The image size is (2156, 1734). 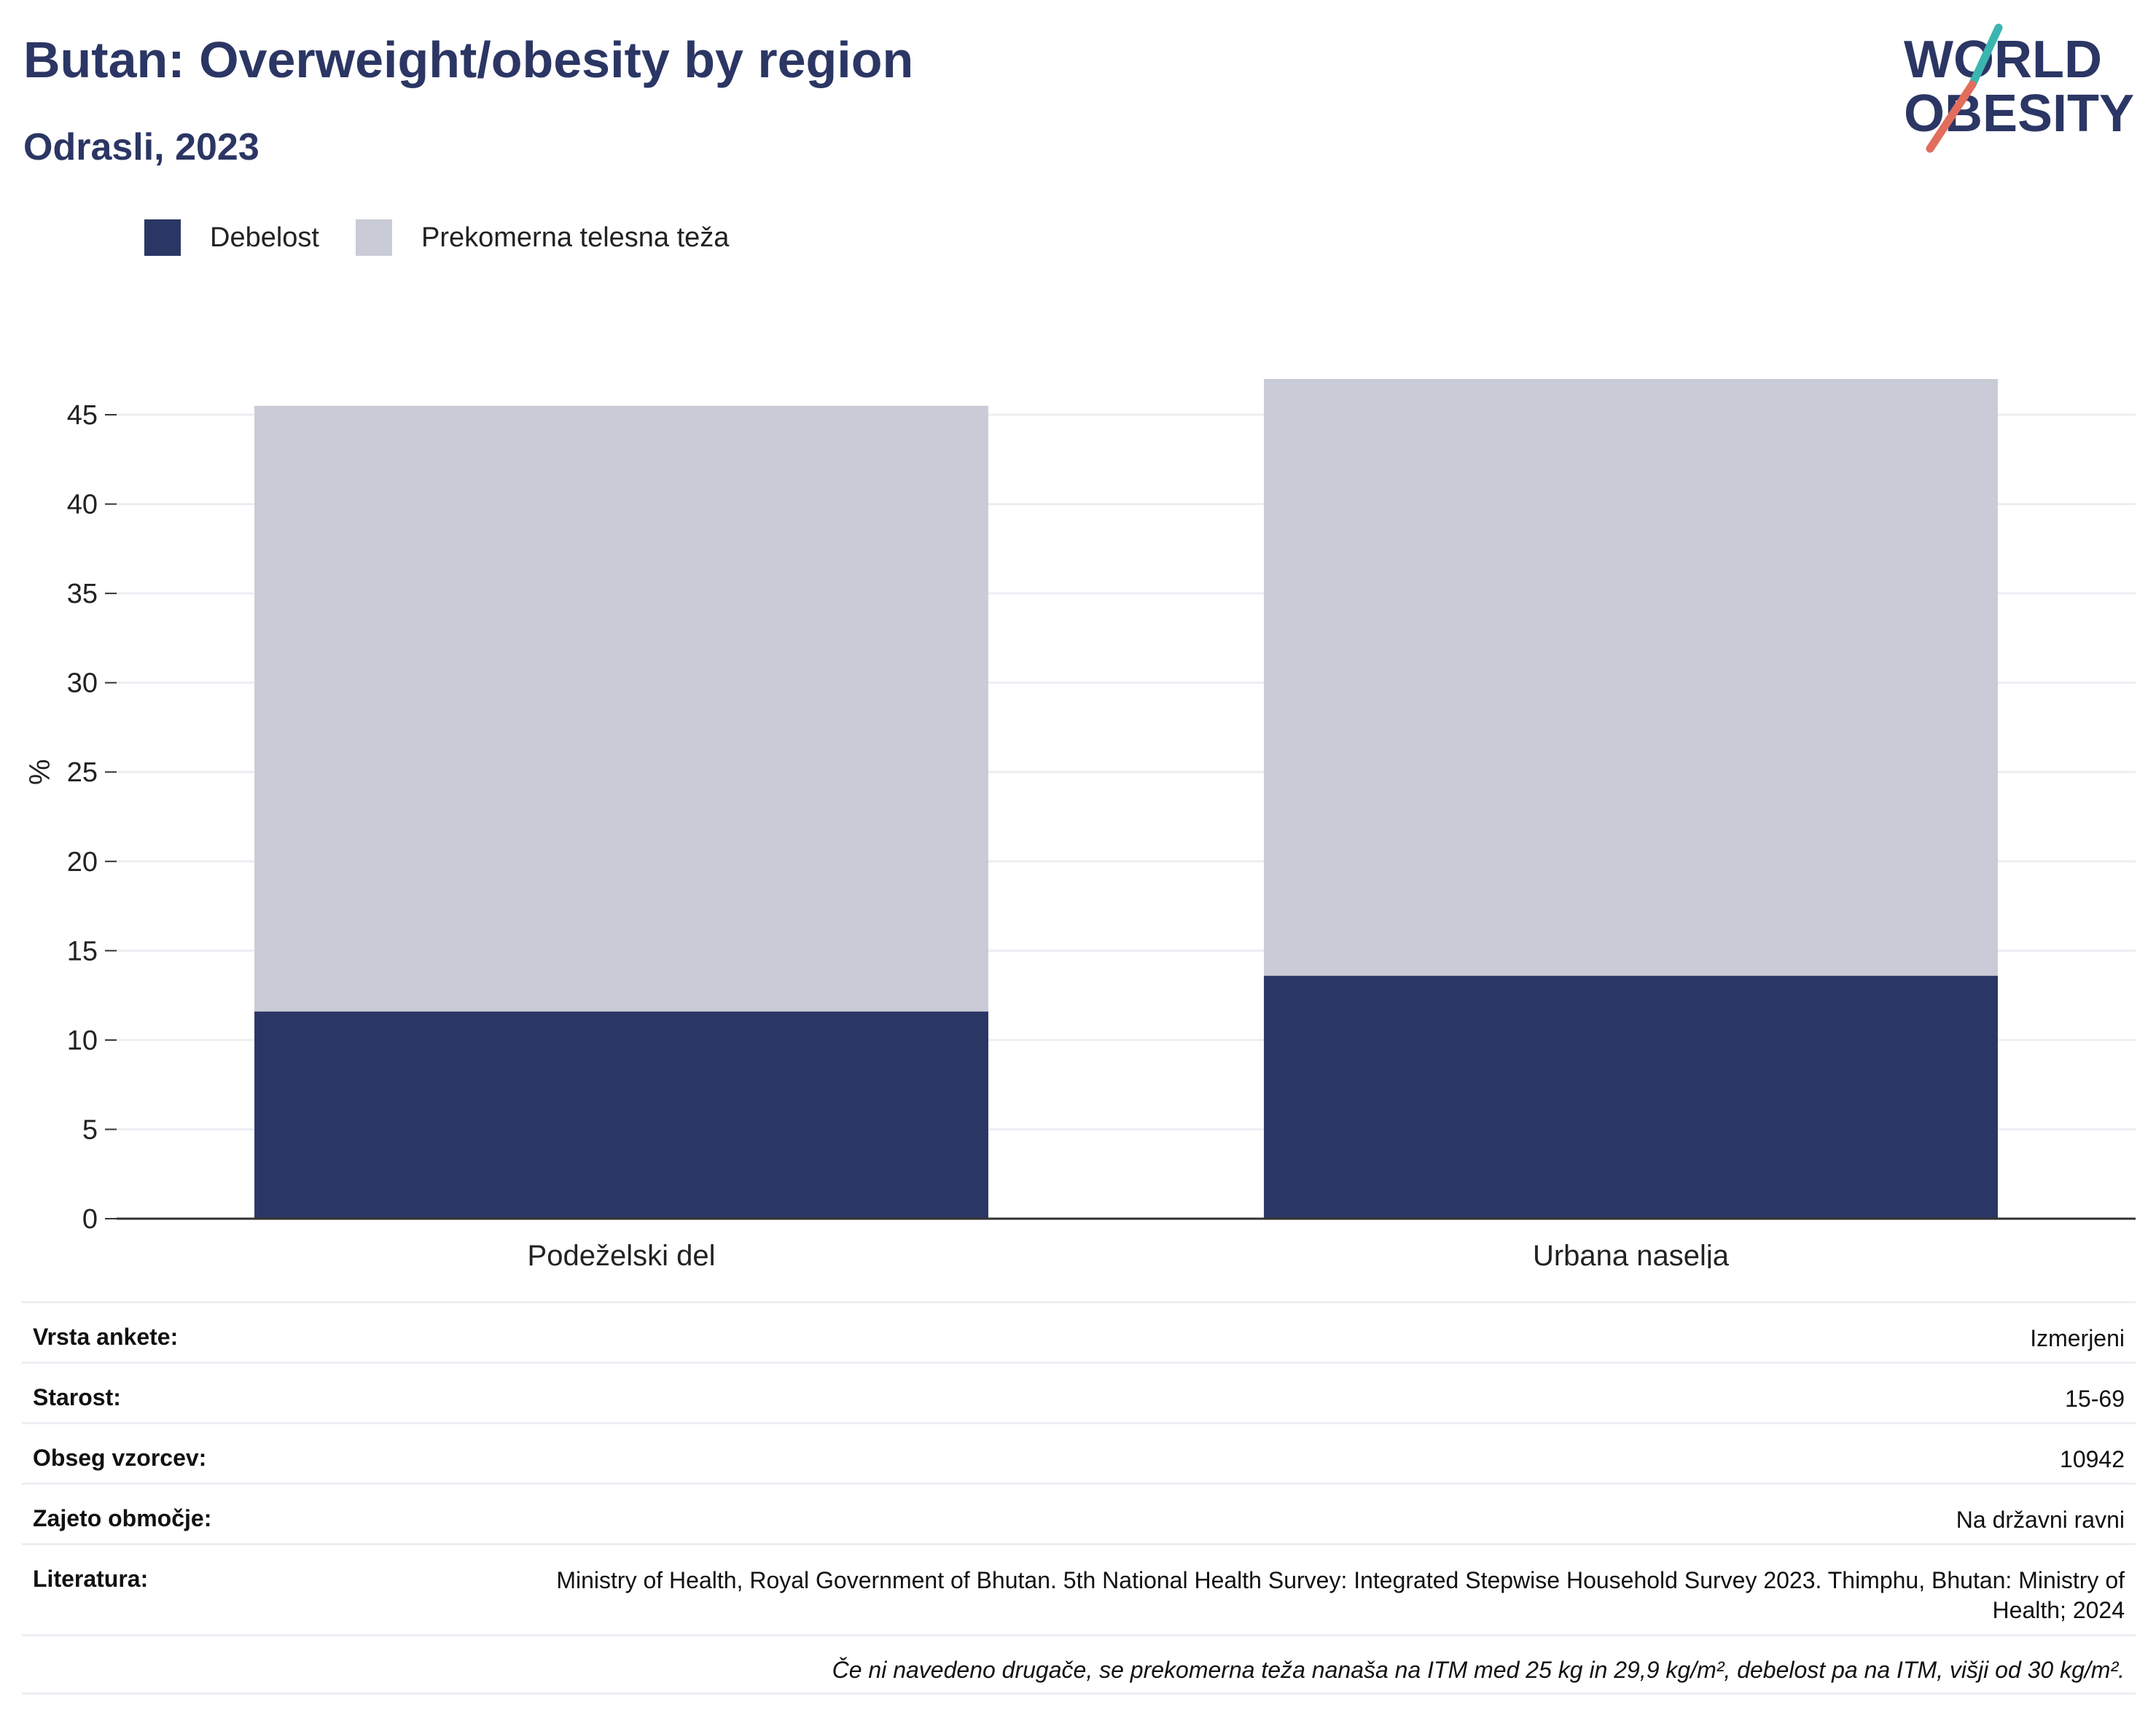 I want to click on meta-value-age: 15-69, so click(x=2095, y=1399).